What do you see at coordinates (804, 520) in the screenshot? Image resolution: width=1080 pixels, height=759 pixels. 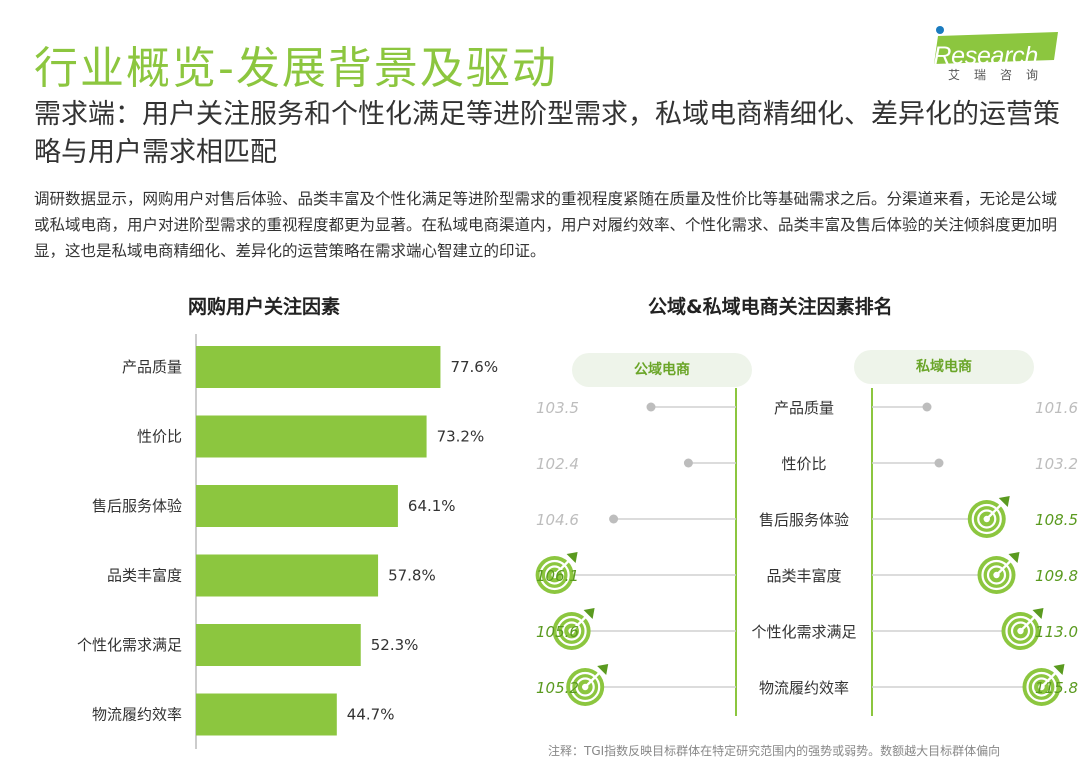 I see `ranking-category-label: 售后服务体验` at bounding box center [804, 520].